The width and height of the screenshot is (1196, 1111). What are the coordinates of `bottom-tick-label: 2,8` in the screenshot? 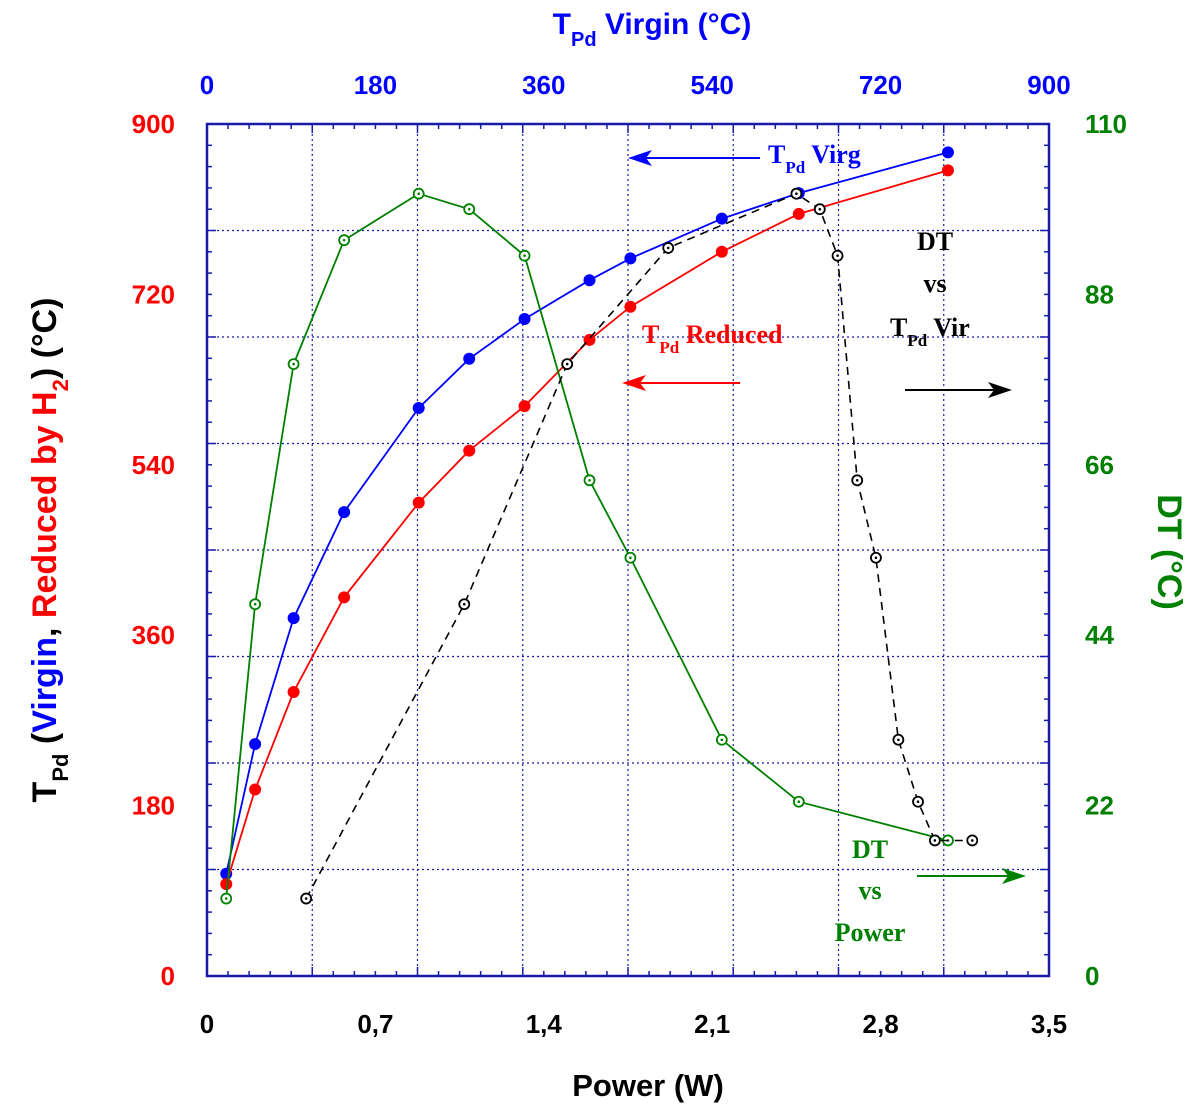 It's located at (881, 1024).